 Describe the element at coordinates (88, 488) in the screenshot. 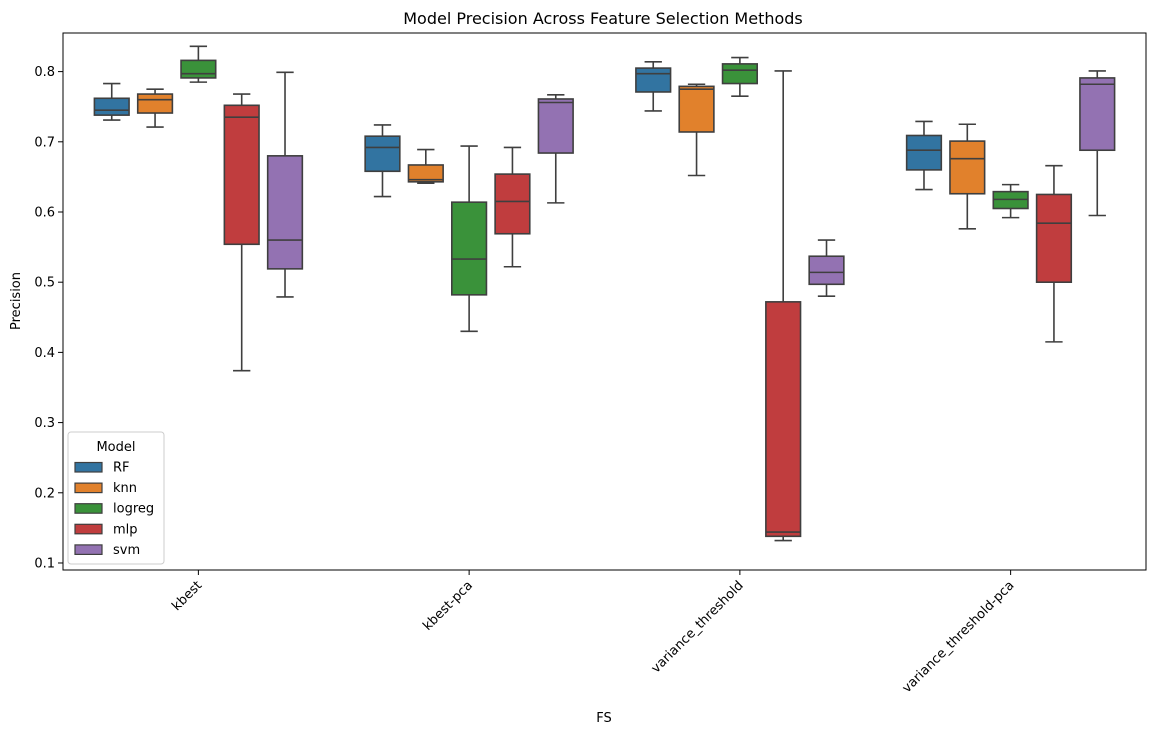

I see `legend-swatch-knn` at that location.